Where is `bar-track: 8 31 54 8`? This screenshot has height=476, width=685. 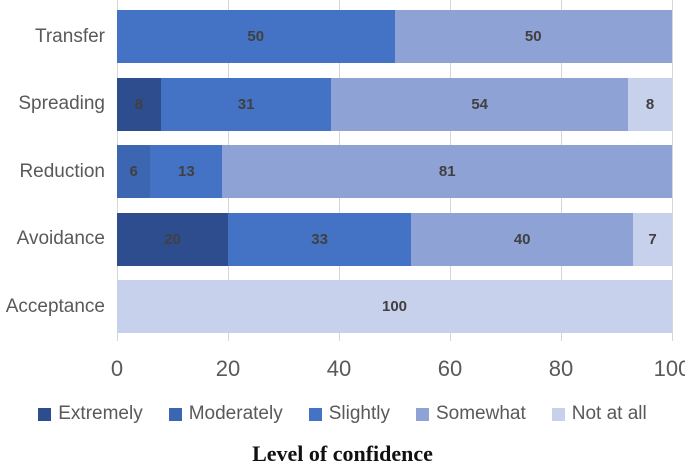
bar-track: 8 31 54 8 is located at coordinates (394, 104).